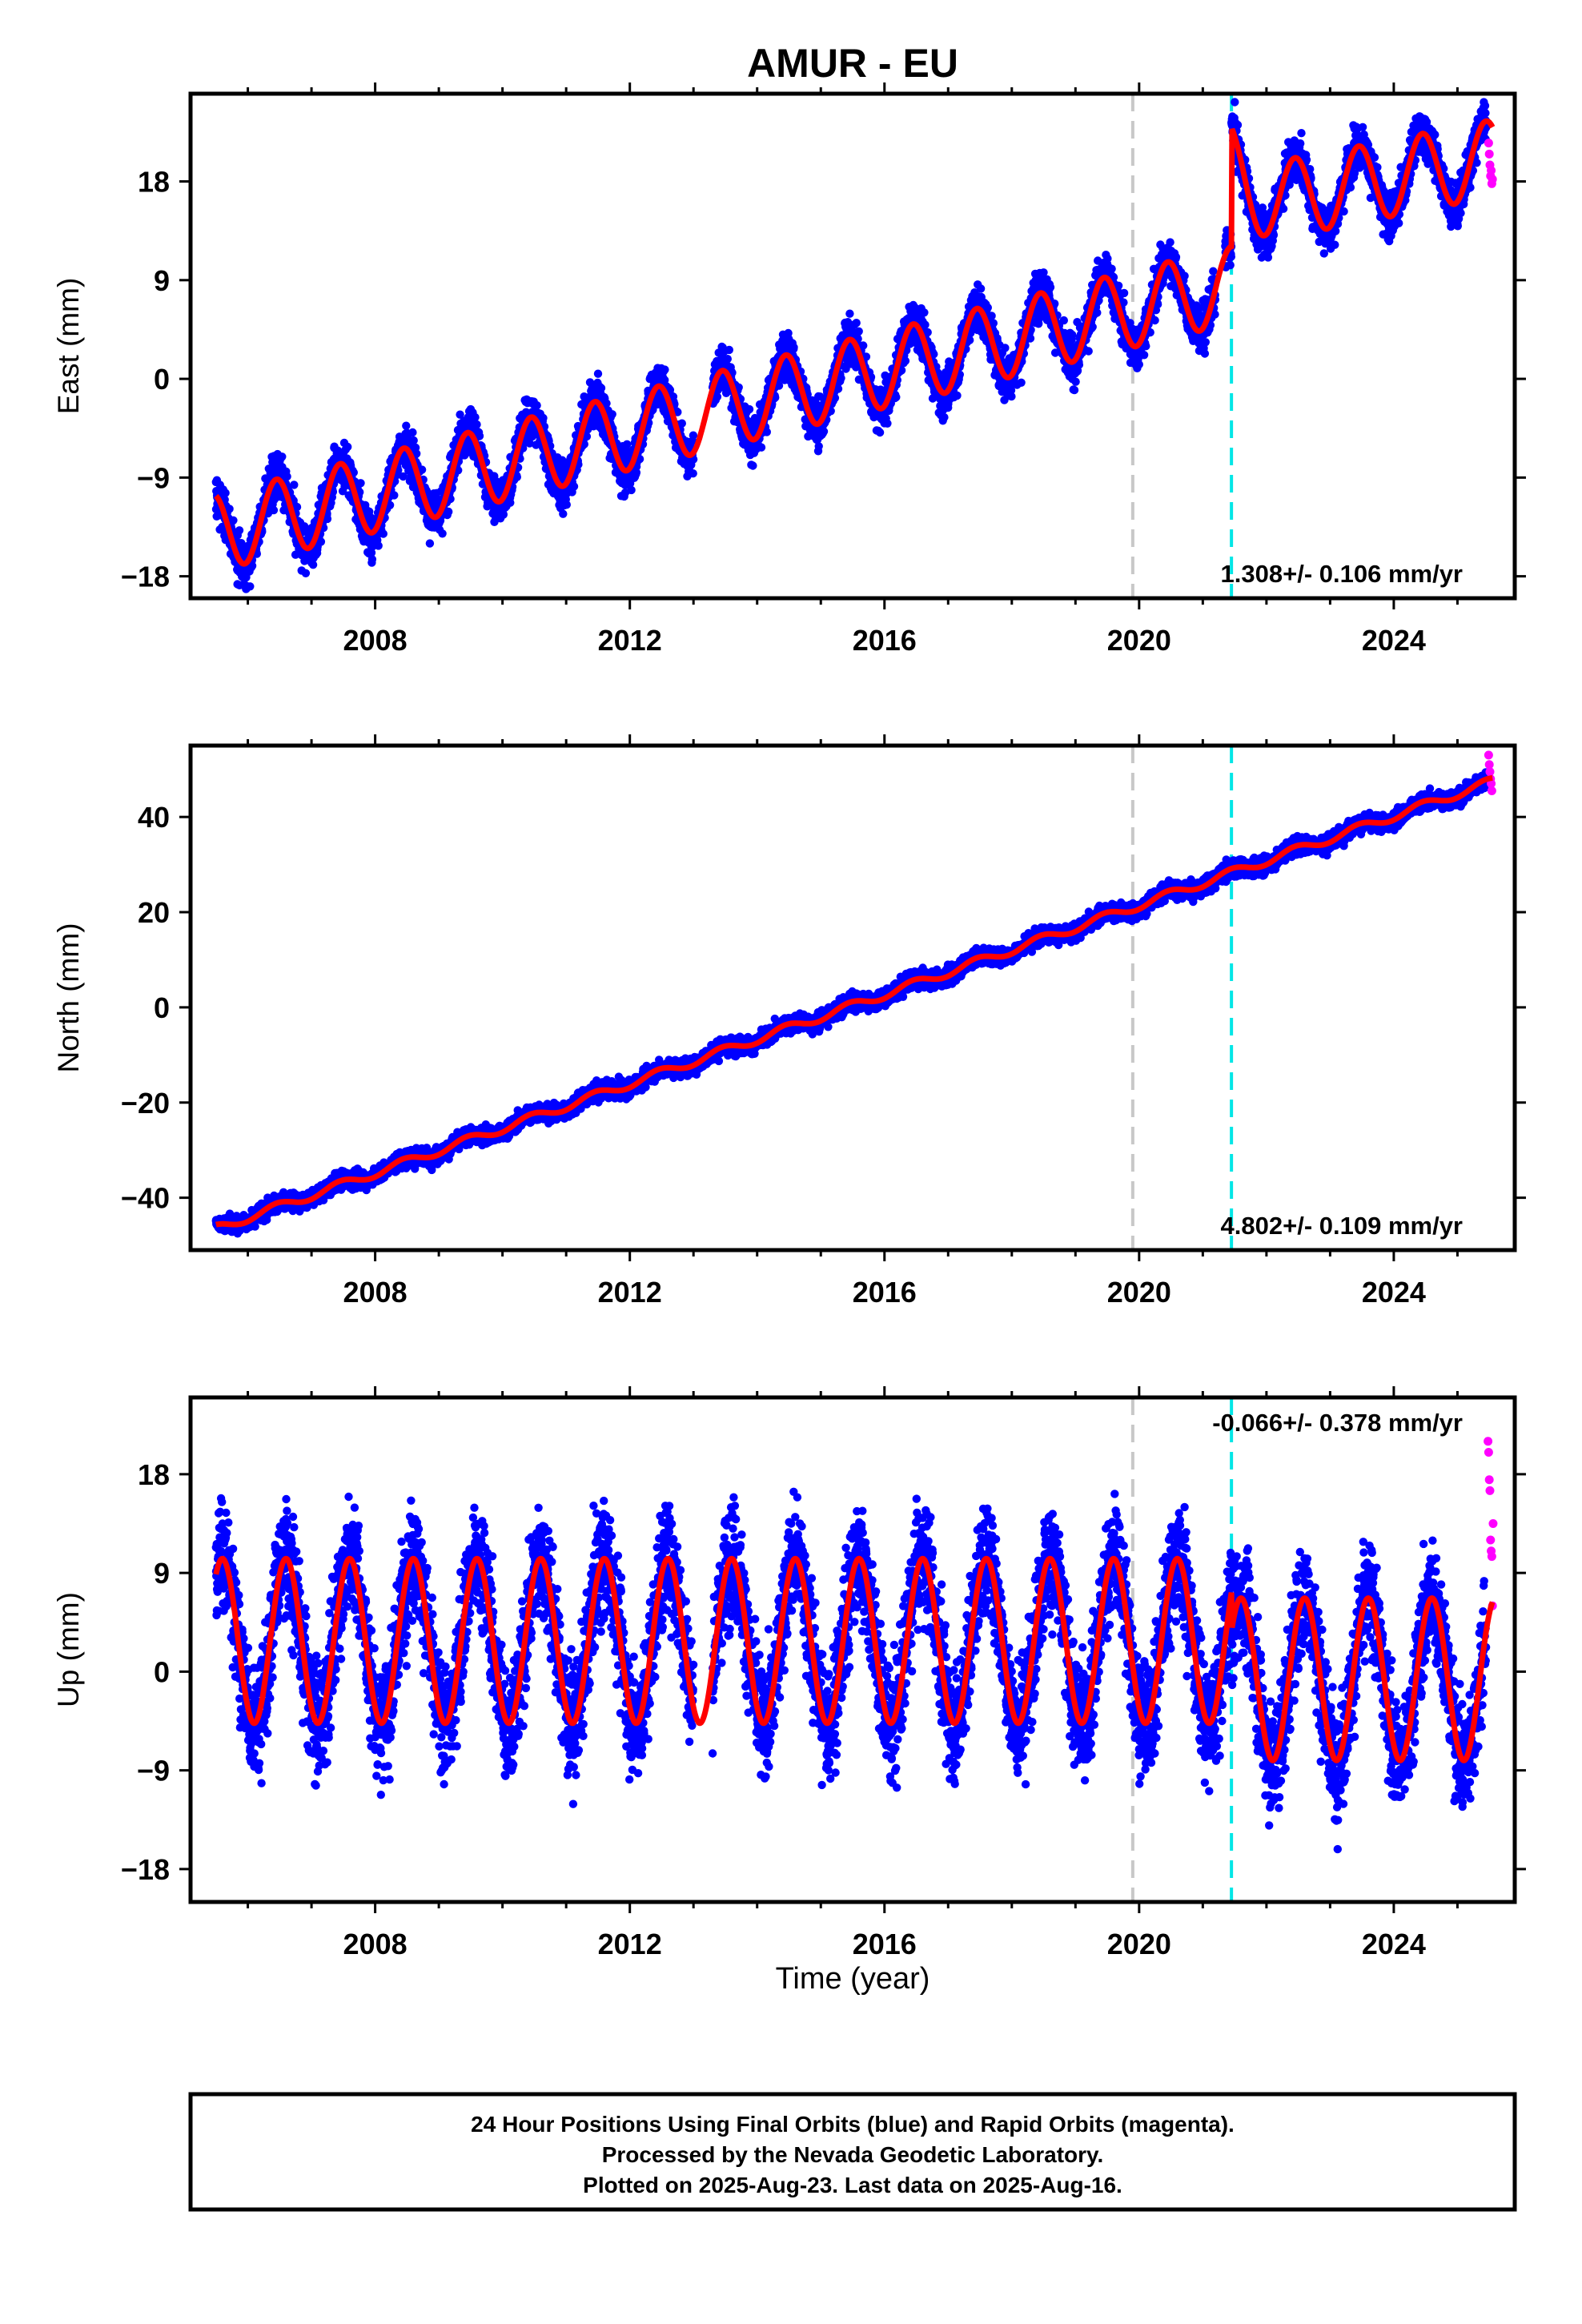  I want to click on figure-title: AMUR - EU, so click(852, 63).